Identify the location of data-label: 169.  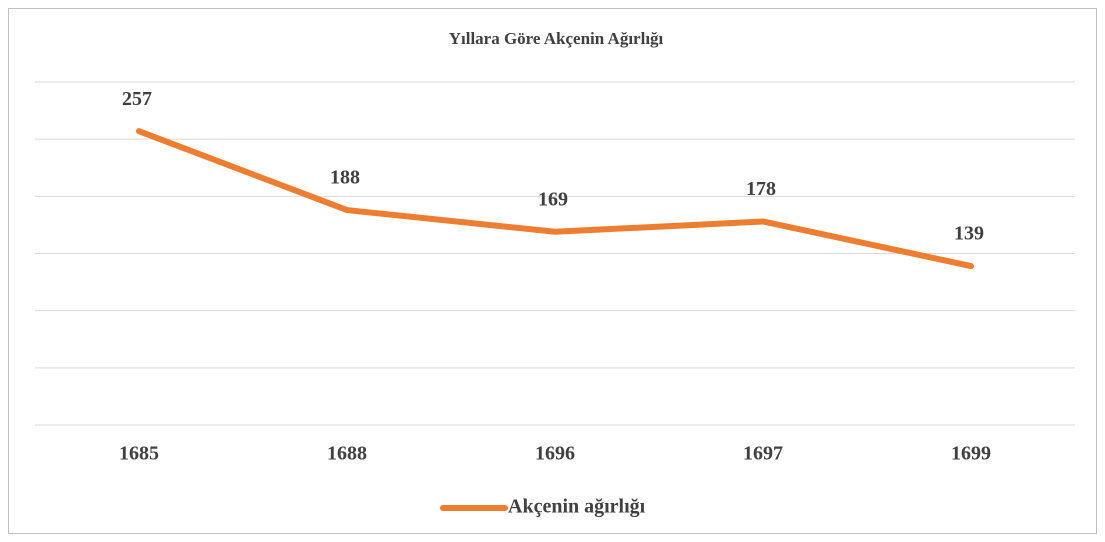
(553, 199).